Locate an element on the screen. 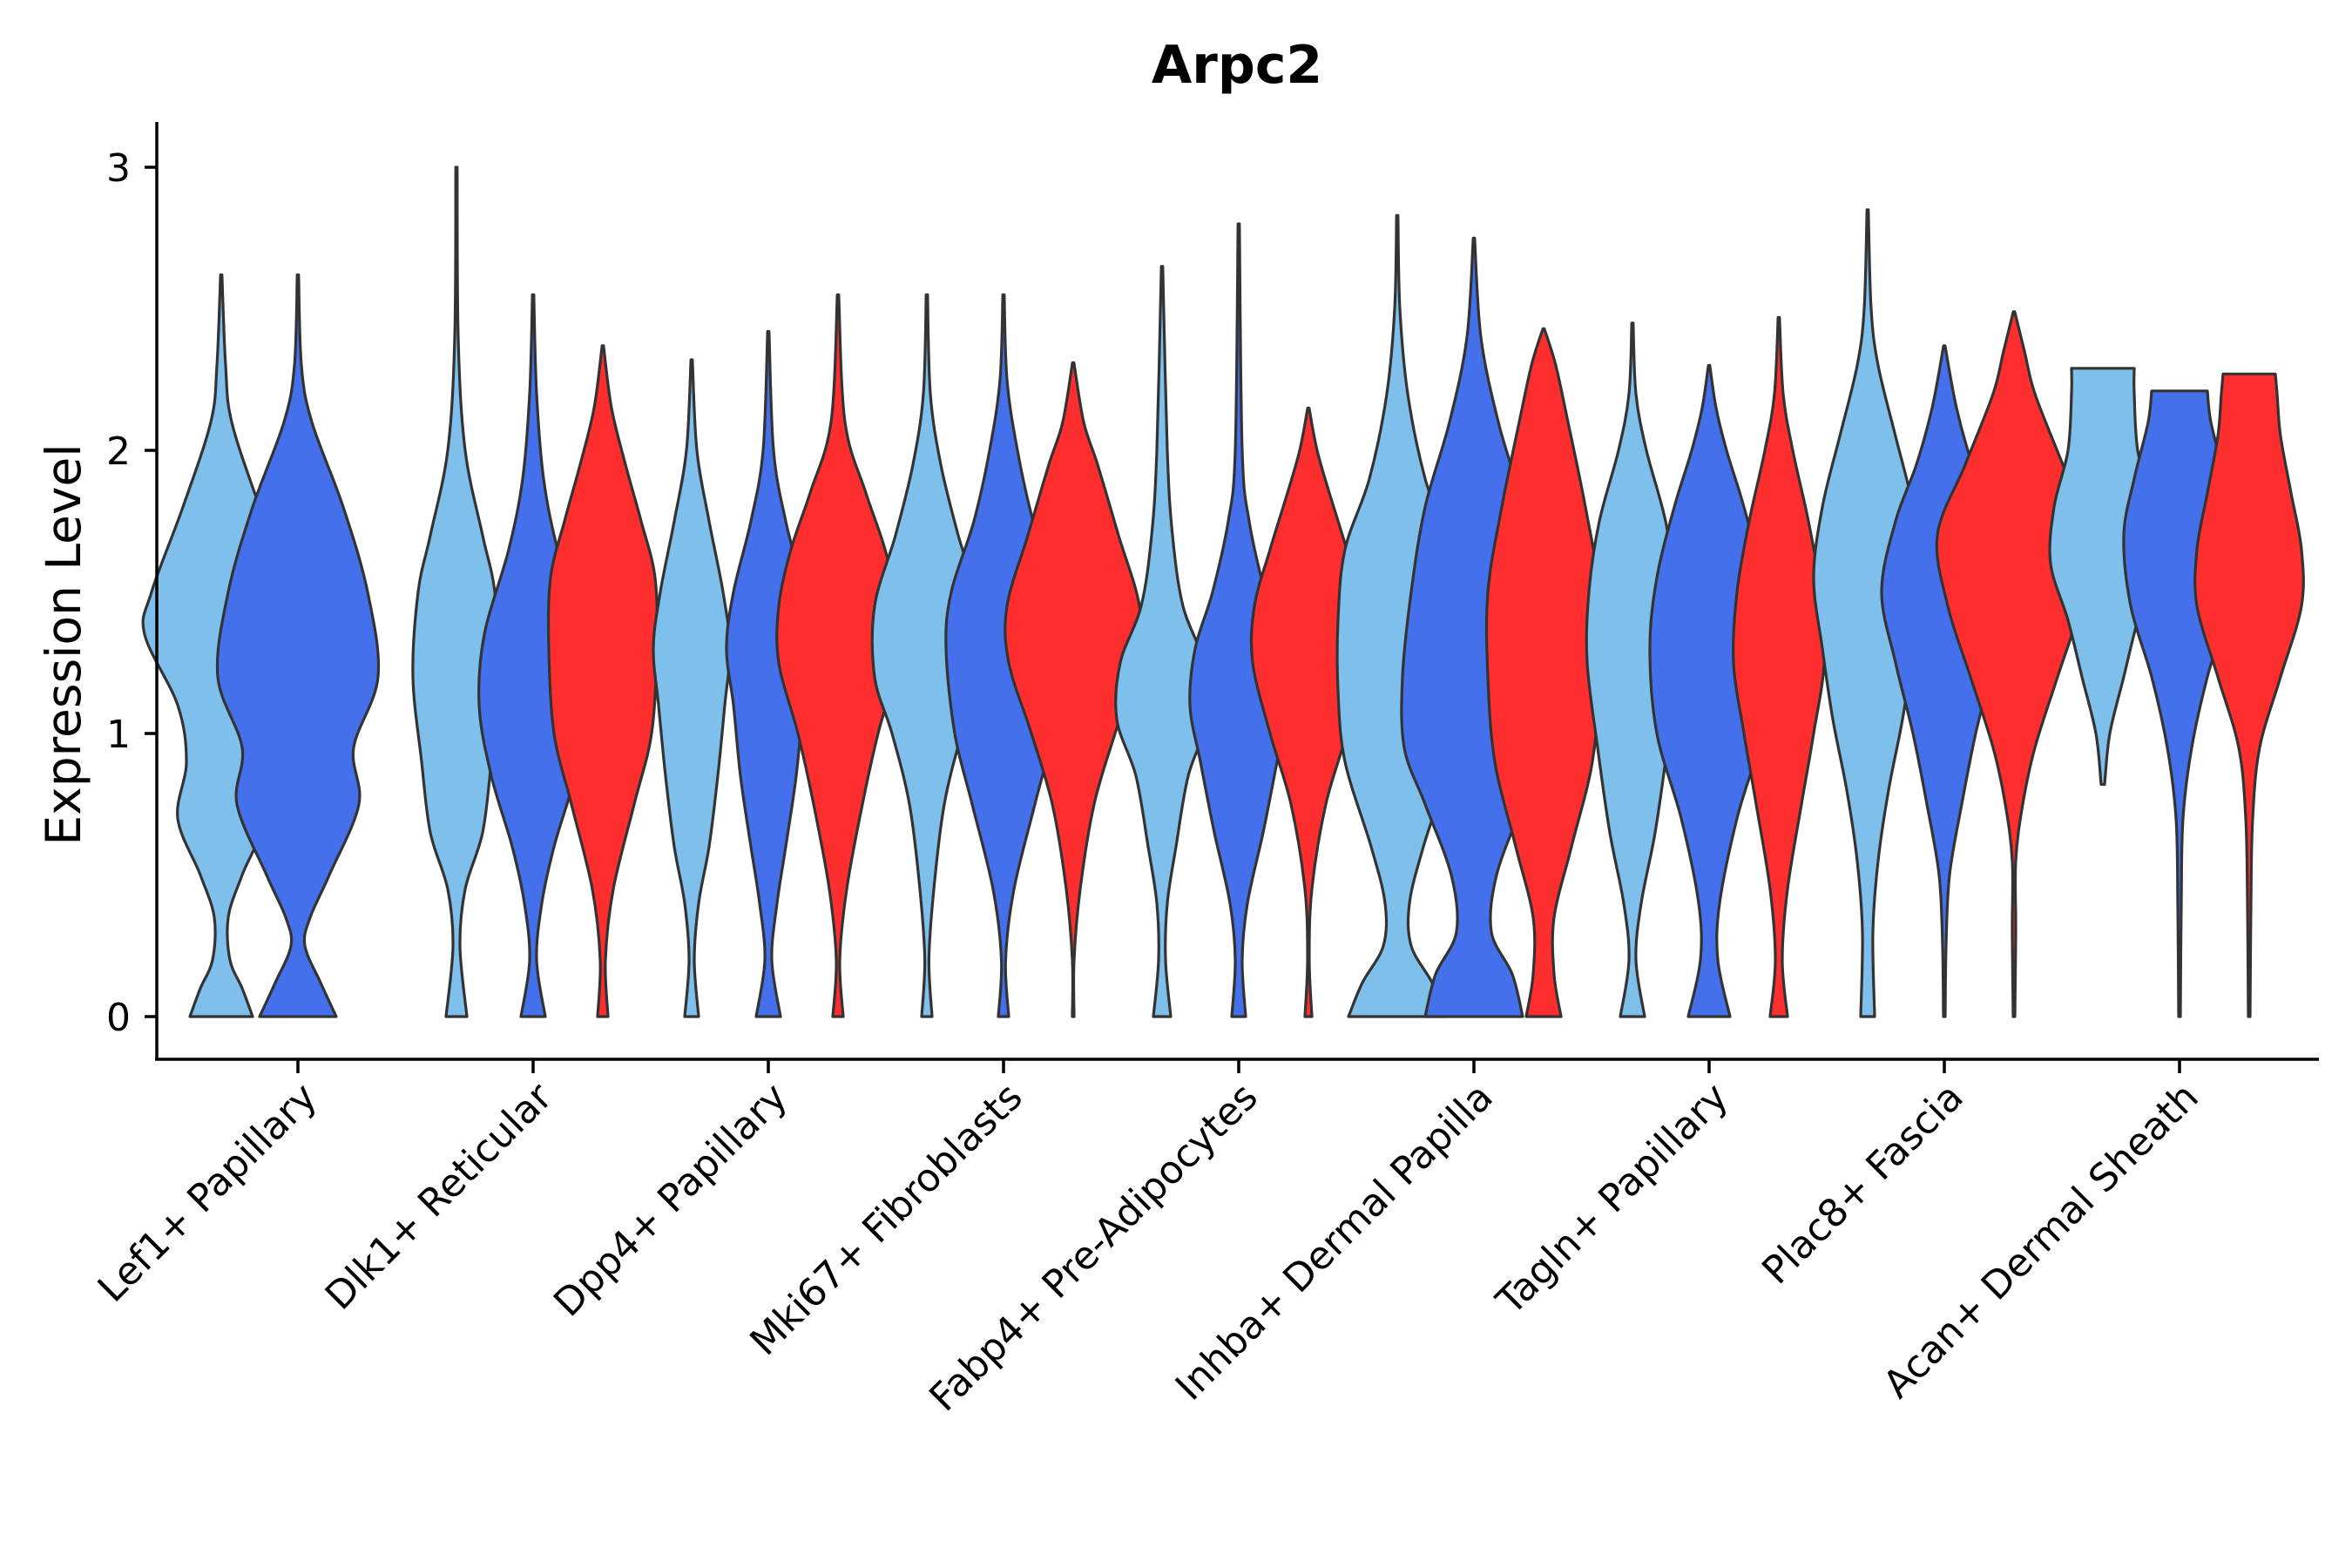  y-tick-label: 3 is located at coordinates (119, 168).